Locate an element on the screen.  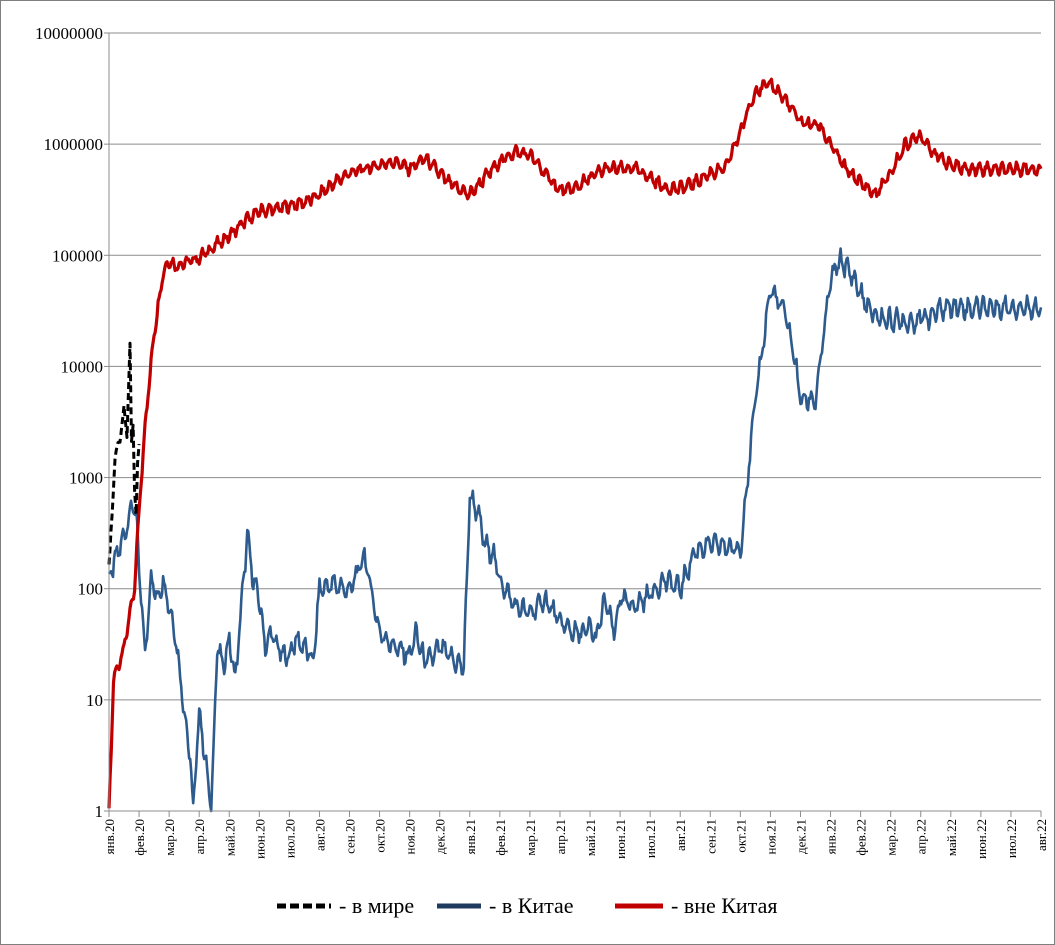
x-tick-label: апр.22 is located at coordinates (921, 836).